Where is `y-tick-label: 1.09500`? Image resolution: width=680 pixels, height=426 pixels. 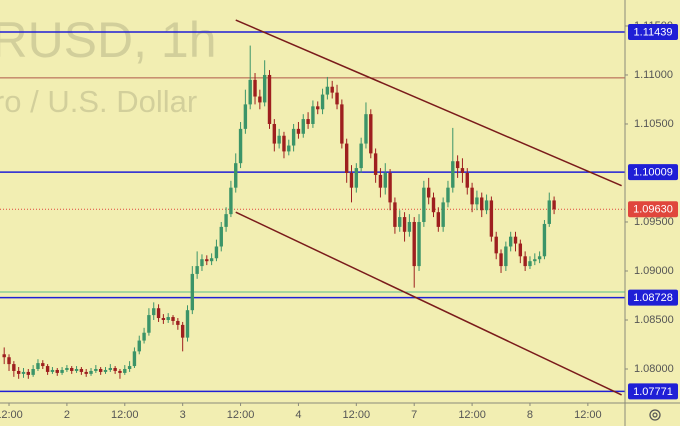 y-tick-label: 1.09500 is located at coordinates (654, 222).